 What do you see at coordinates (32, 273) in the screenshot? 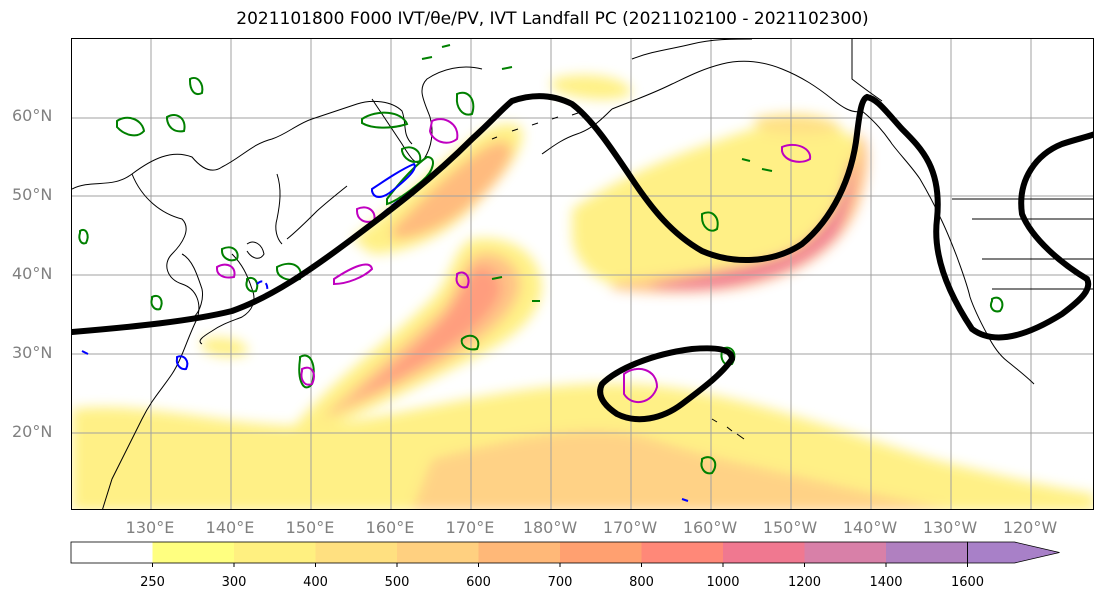
I see `lat-label-40n: 40°N` at bounding box center [32, 273].